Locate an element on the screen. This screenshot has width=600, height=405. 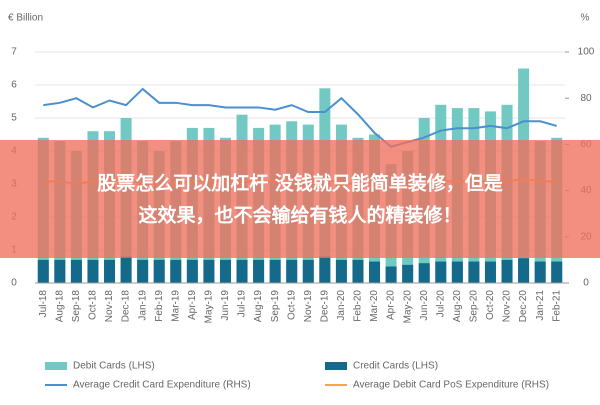
x-tick-label: Dec-20 is located at coordinates (523, 306).